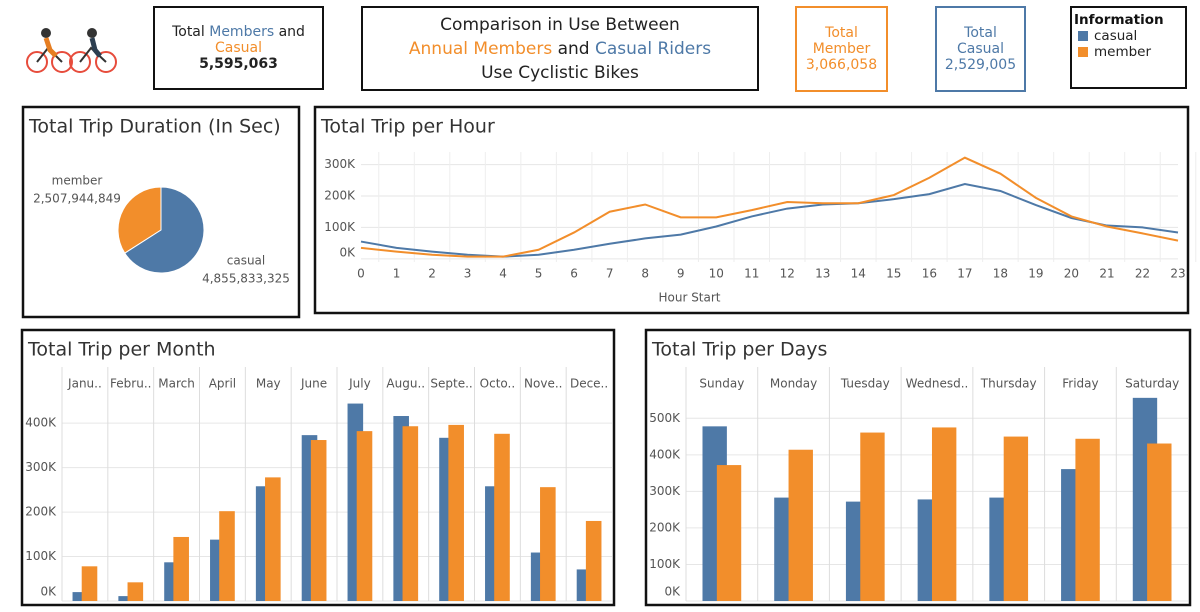 The image size is (1200, 612). What do you see at coordinates (793, 384) in the screenshot?
I see `x-tick-label: Monday` at bounding box center [793, 384].